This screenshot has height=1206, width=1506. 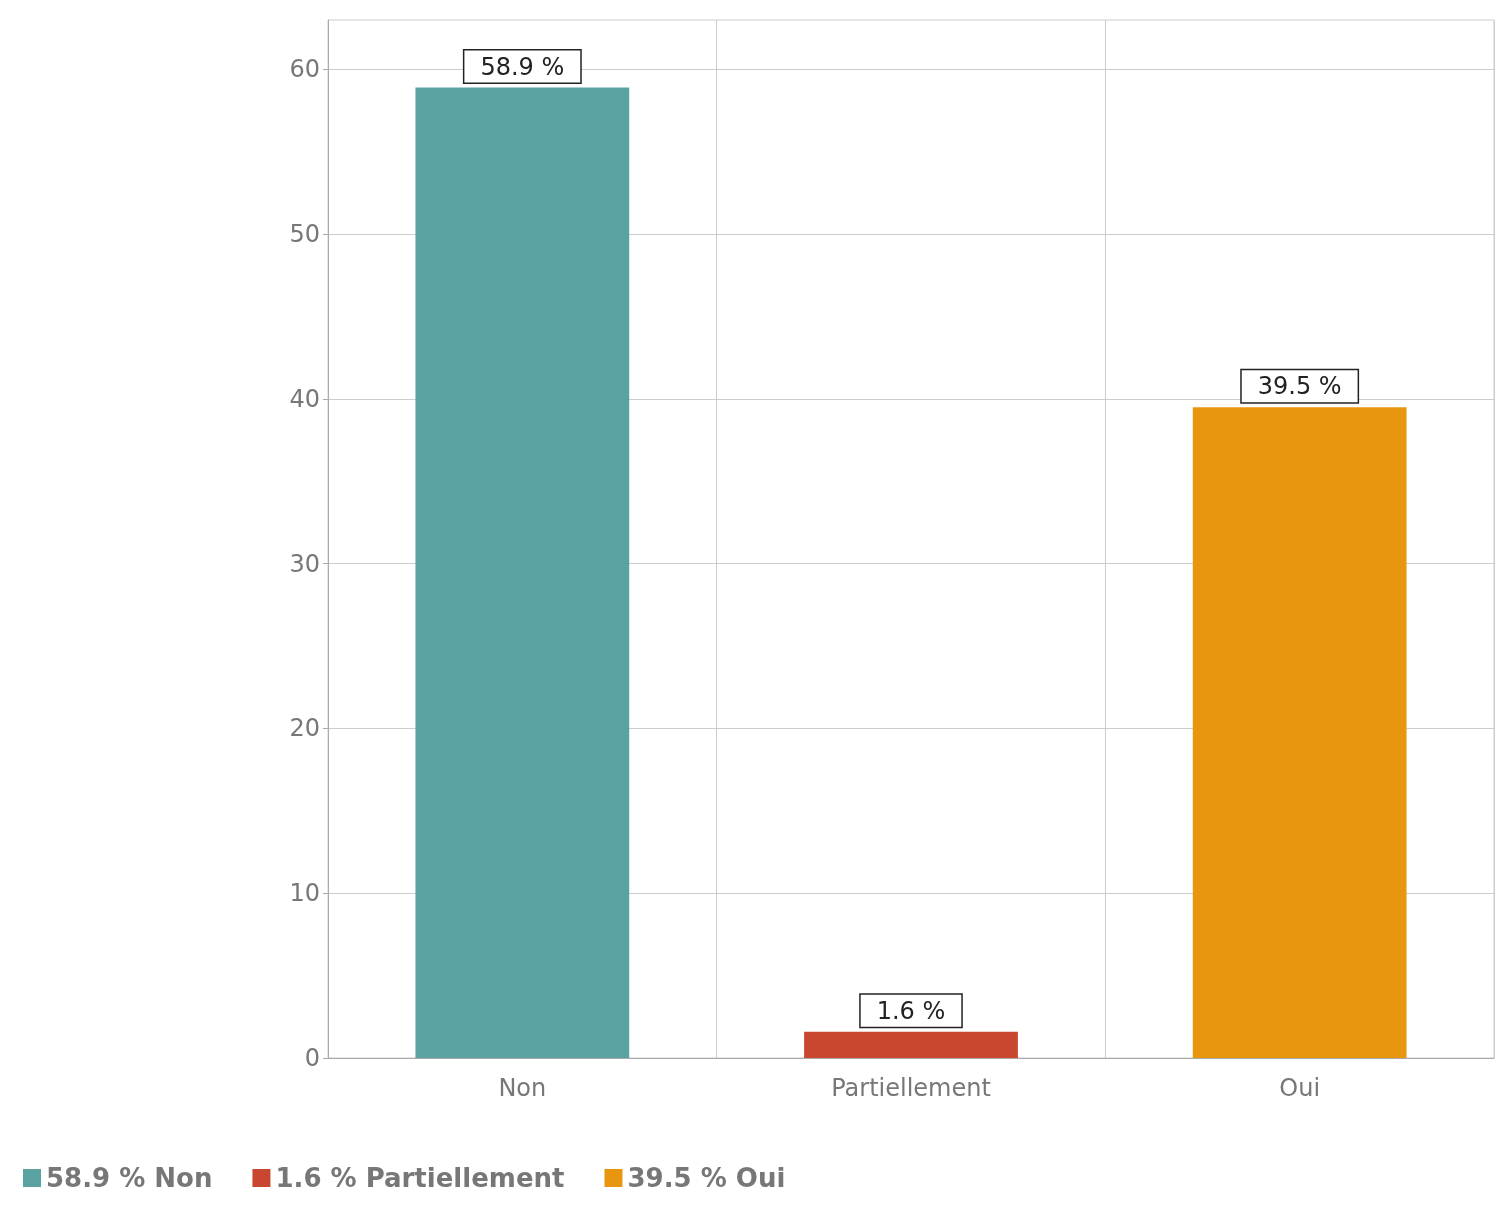 I want to click on y-tick-label: 50, so click(x=304, y=234).